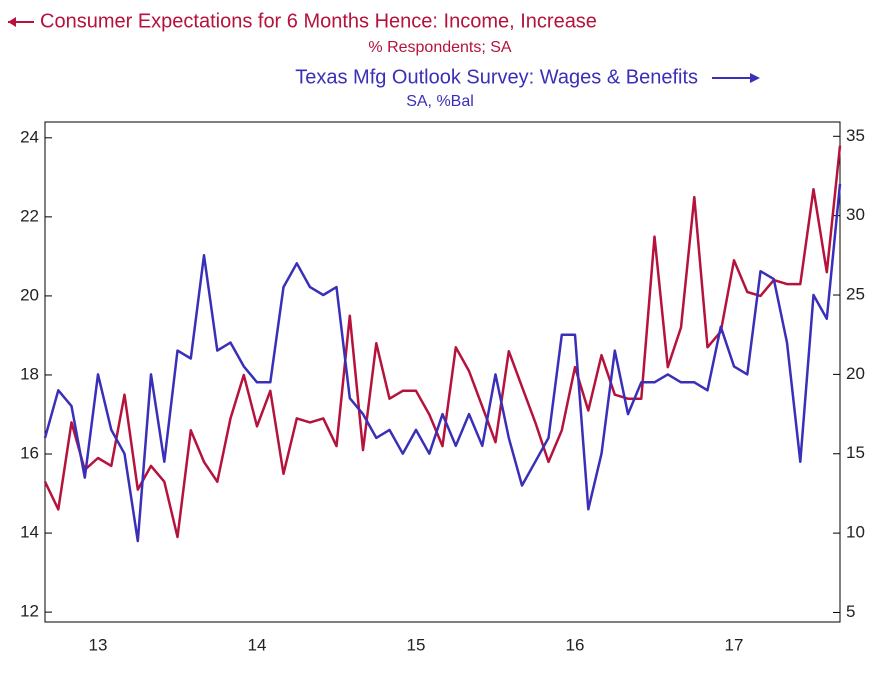  What do you see at coordinates (734, 644) in the screenshot?
I see `x-tick-label: 17` at bounding box center [734, 644].